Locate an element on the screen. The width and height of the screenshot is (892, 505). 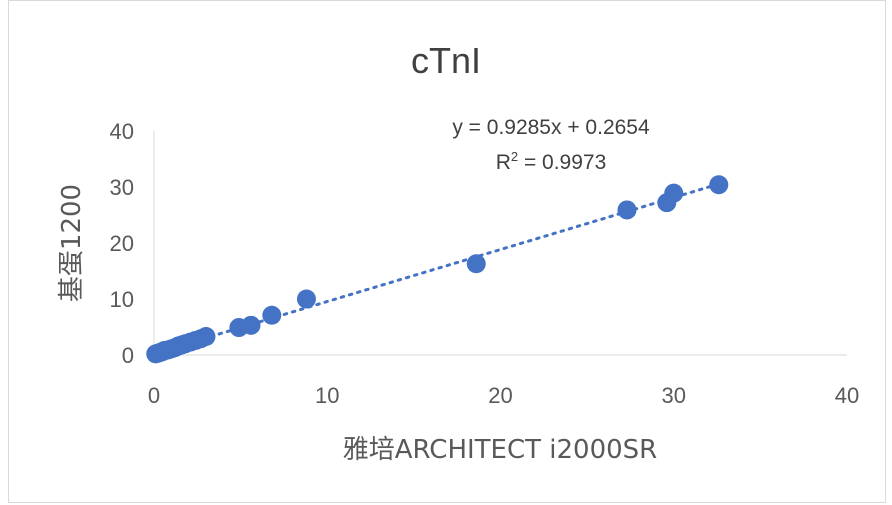
x-tick-label: 30 is located at coordinates (674, 395).